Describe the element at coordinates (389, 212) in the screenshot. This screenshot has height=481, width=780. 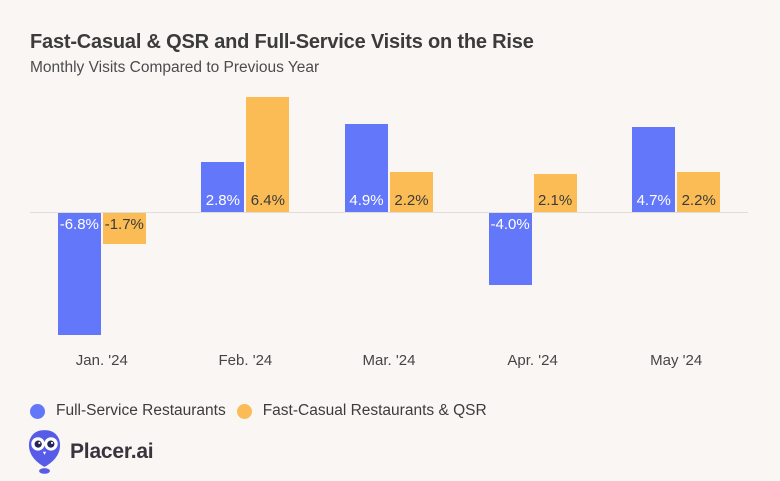
I see `x-axis-line` at that location.